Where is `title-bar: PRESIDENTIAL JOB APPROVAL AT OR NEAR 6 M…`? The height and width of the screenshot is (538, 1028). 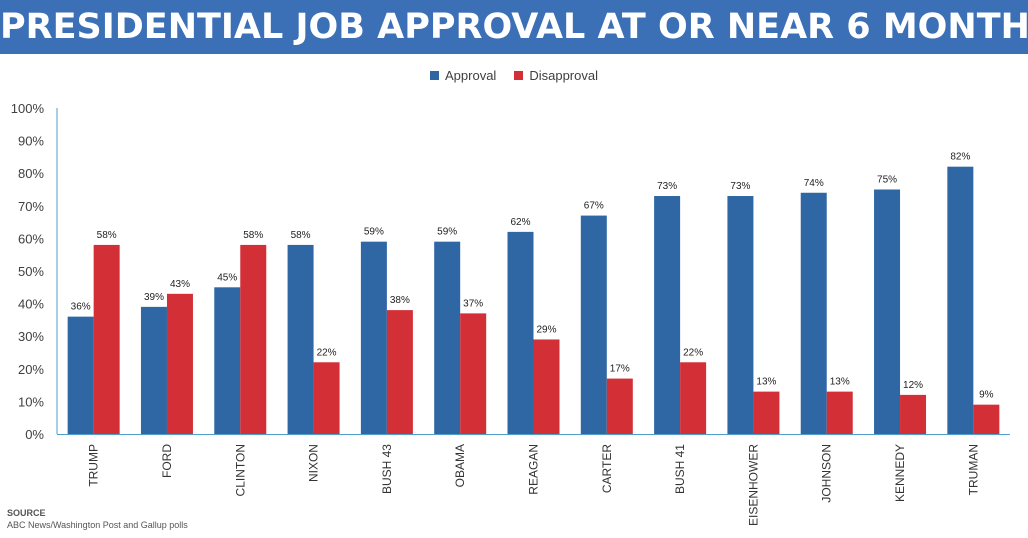 title-bar: PRESIDENTIAL JOB APPROVAL AT OR NEAR 6 M… is located at coordinates (514, 27).